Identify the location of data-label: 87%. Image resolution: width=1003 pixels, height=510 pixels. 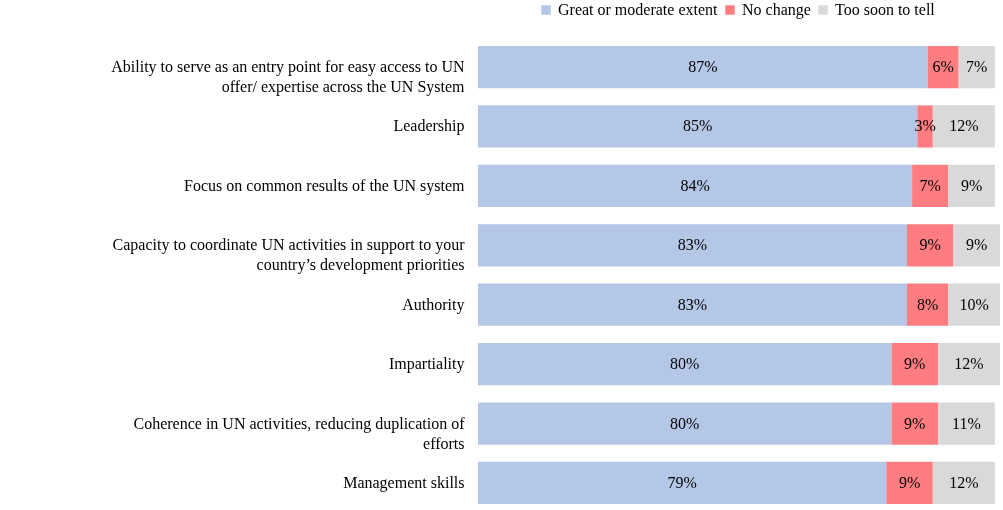
(703, 67).